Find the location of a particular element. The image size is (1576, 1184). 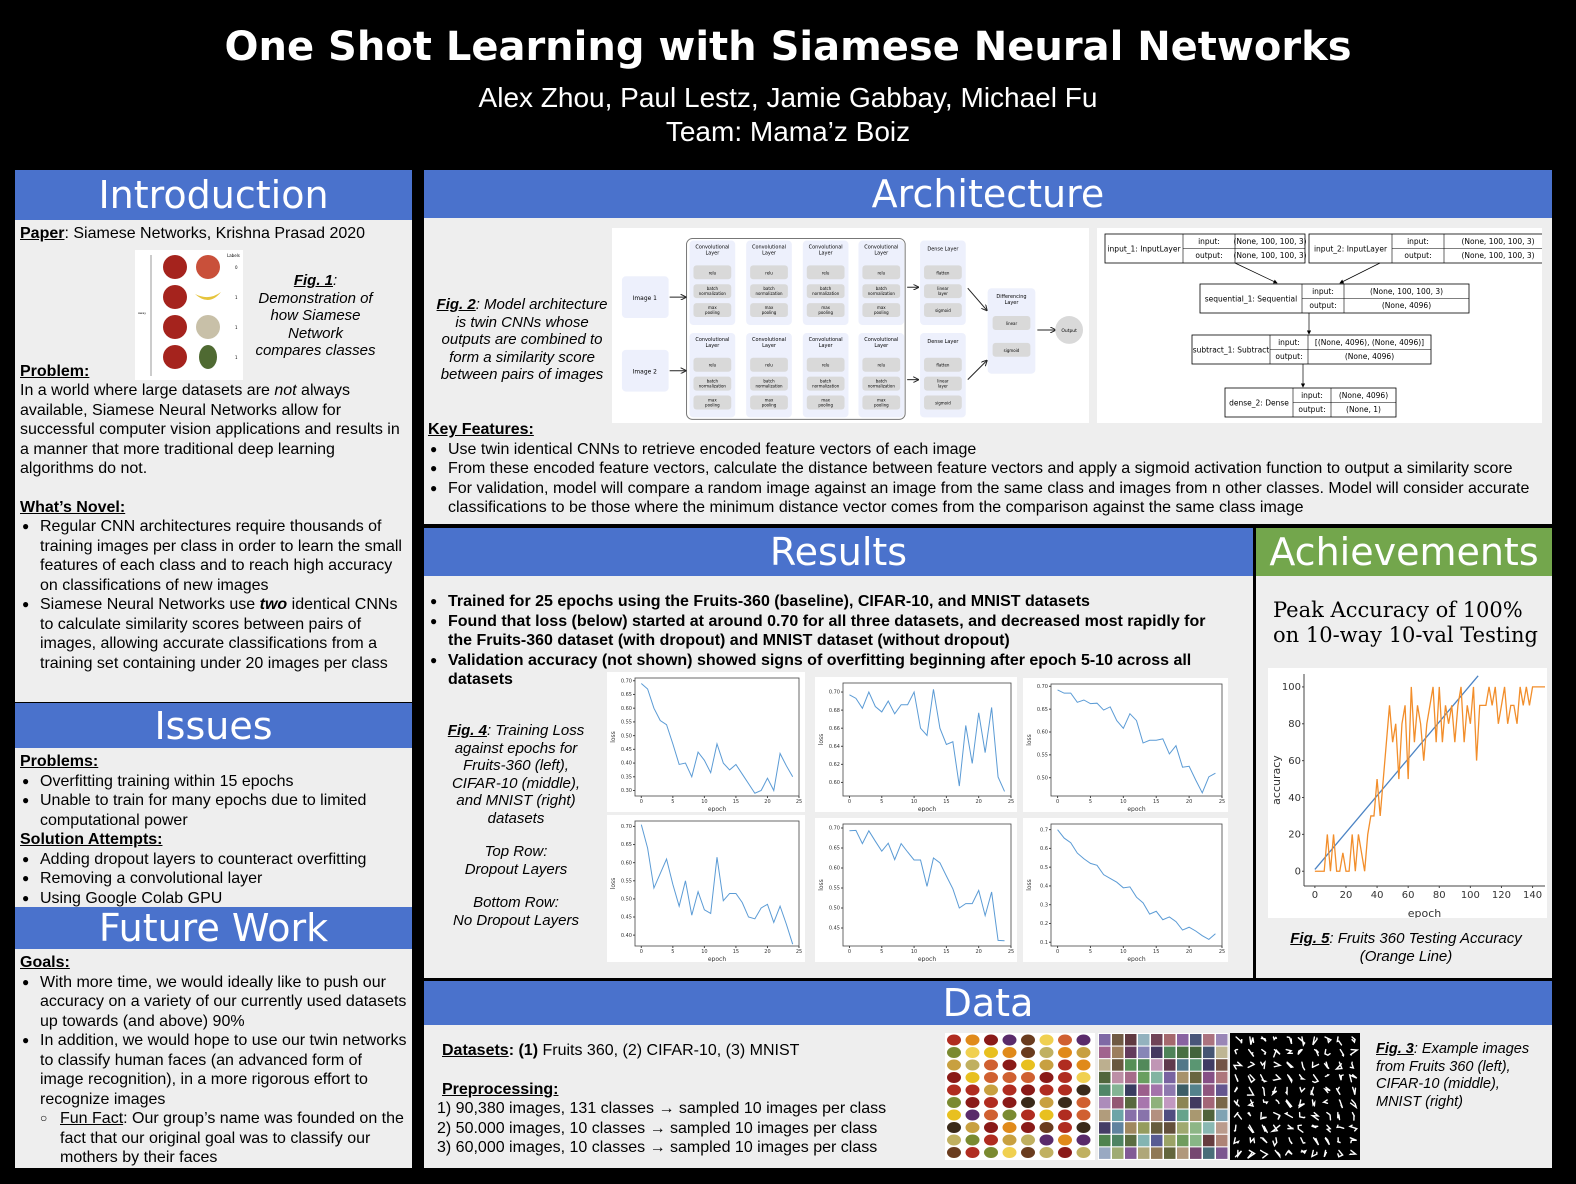

svg-text: sequential_1: Sequential is located at coordinates (1251, 299).